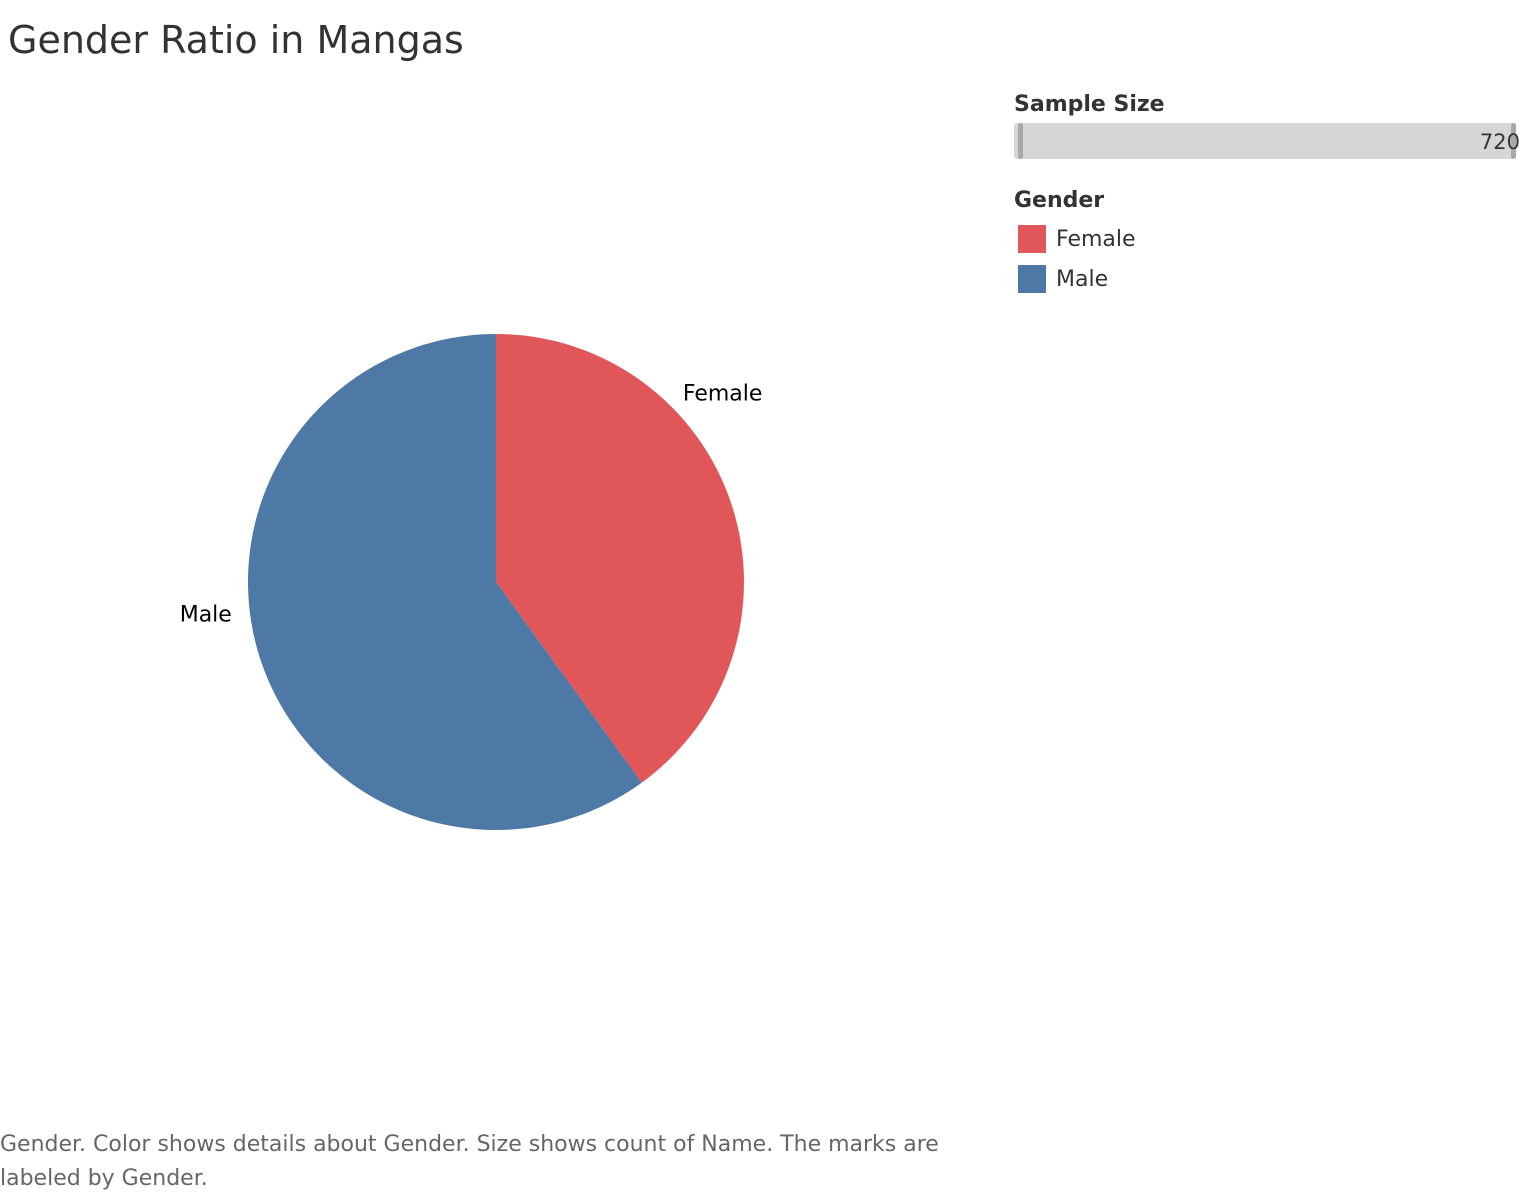 This screenshot has width=1528, height=1196. What do you see at coordinates (1032, 239) in the screenshot?
I see `legend-swatch-female` at bounding box center [1032, 239].